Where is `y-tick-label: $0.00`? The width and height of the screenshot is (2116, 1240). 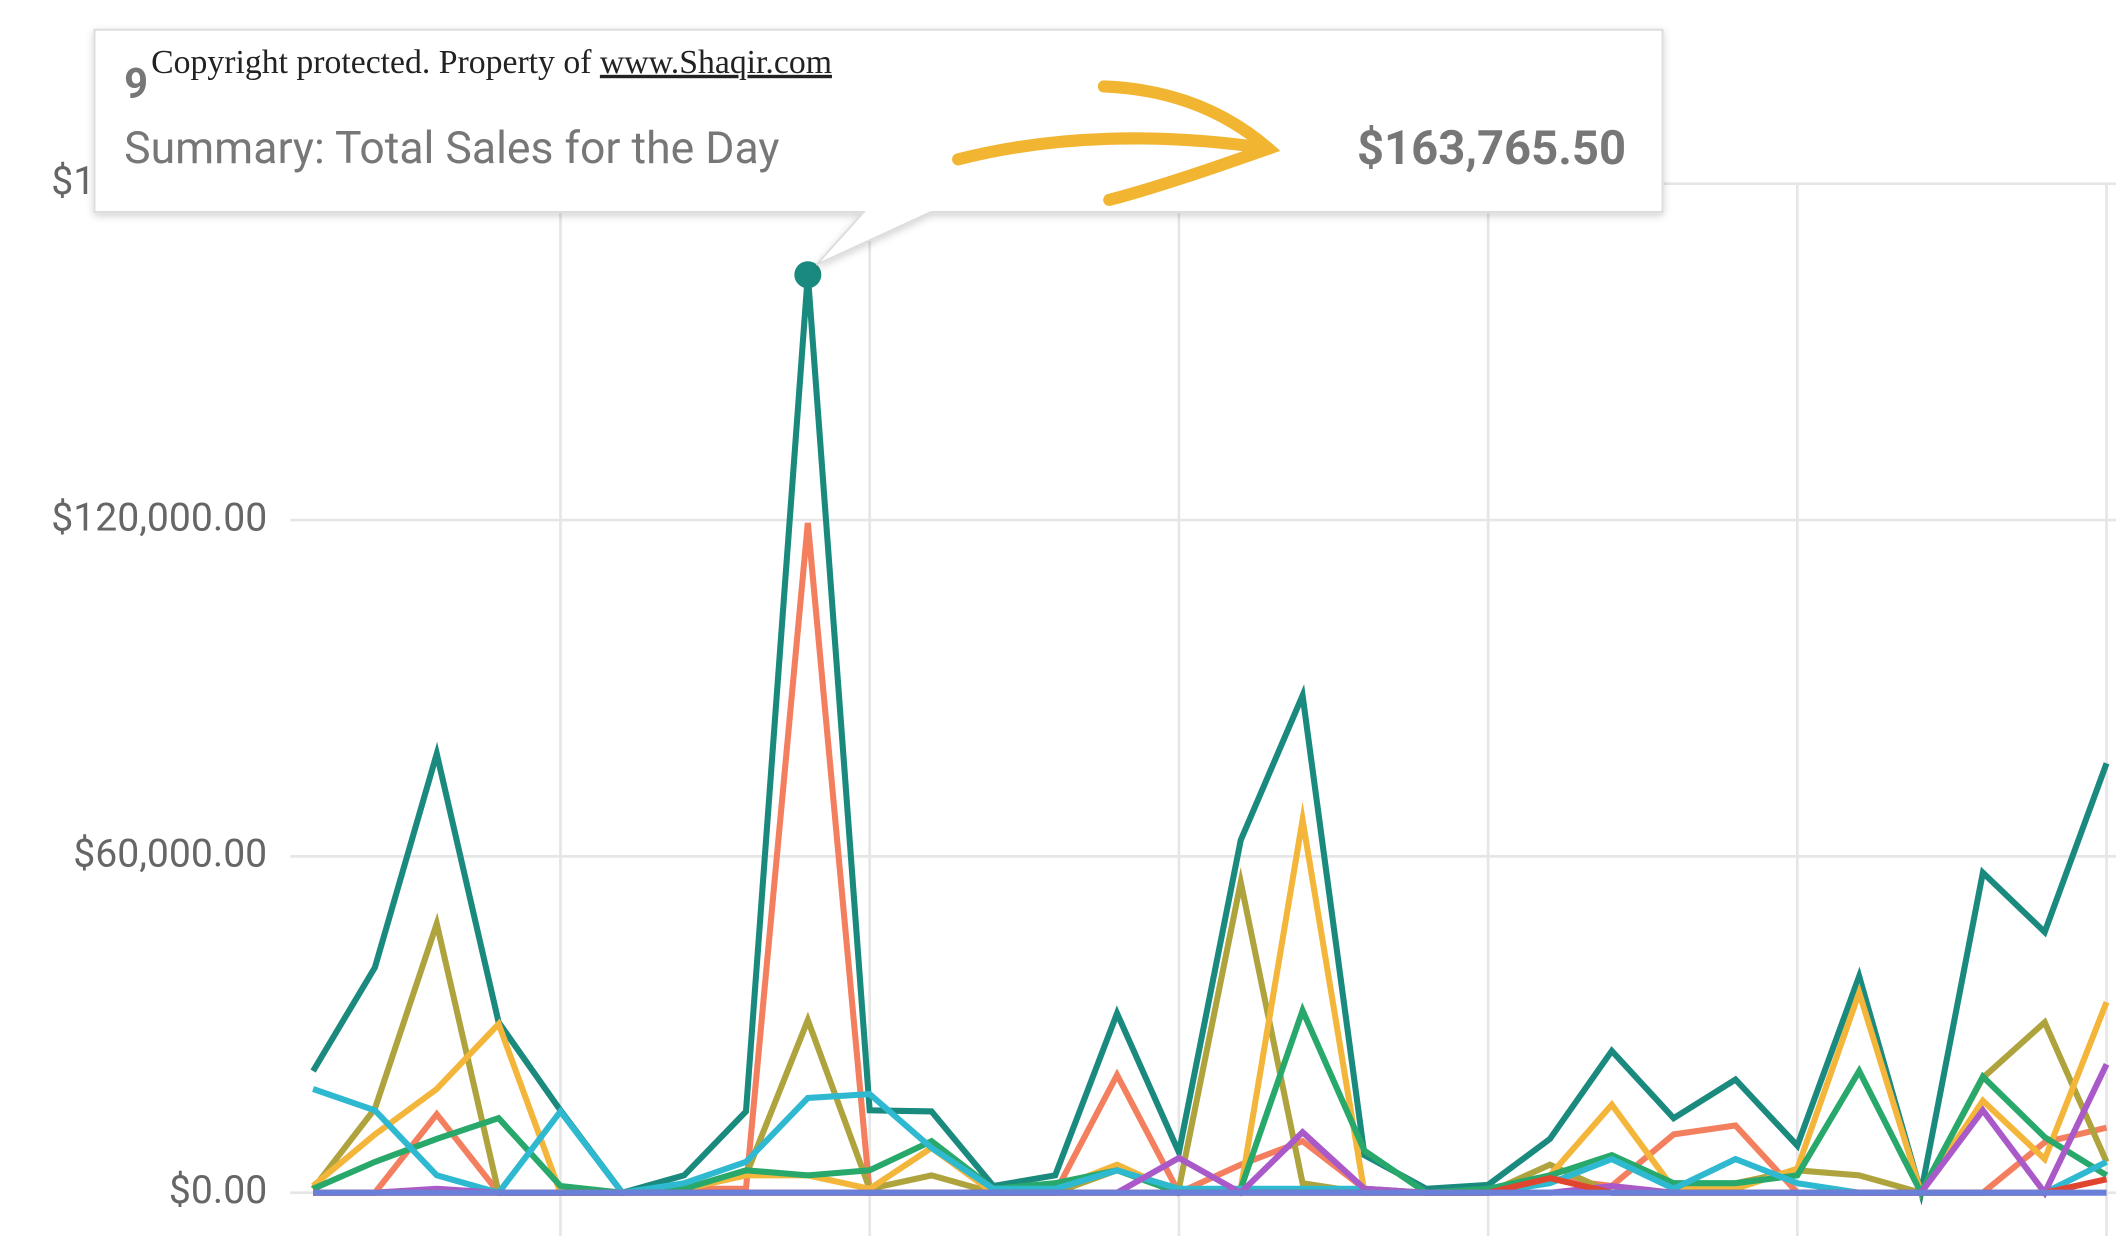 y-tick-label: $0.00 is located at coordinates (218, 1190).